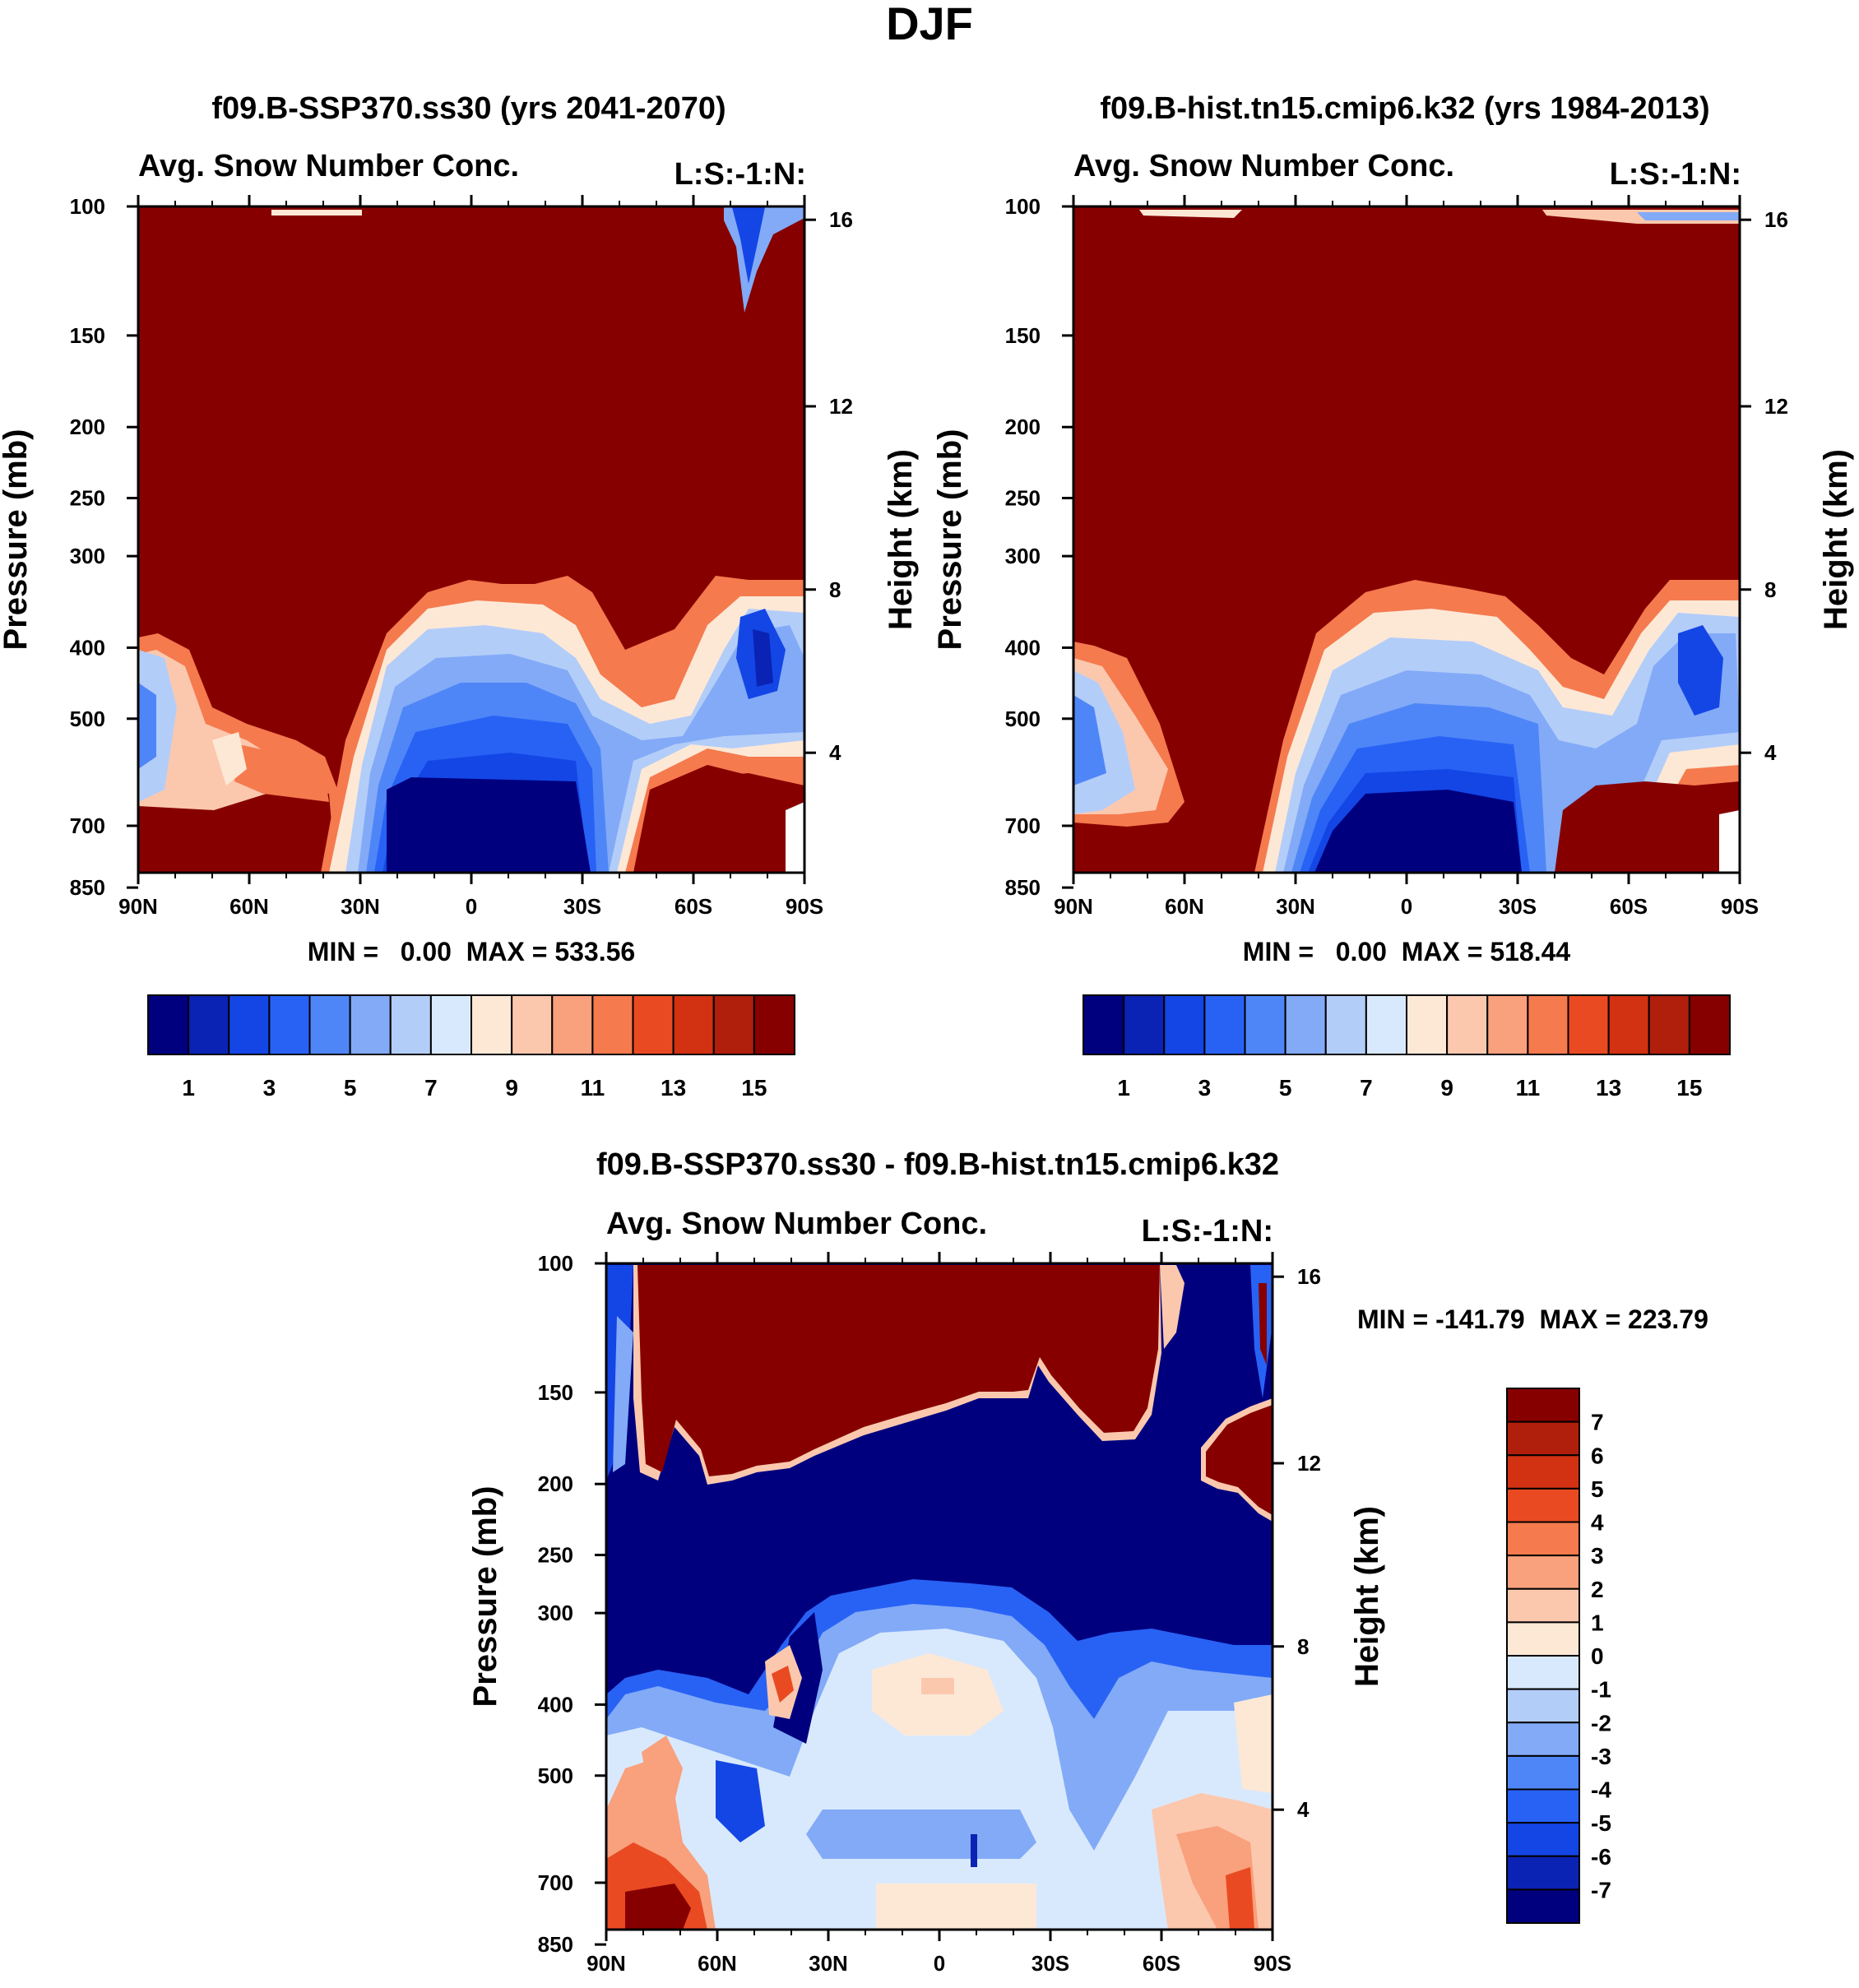 This screenshot has height=1988, width=1859. I want to click on y2-tick-label: 16, so click(841, 220).